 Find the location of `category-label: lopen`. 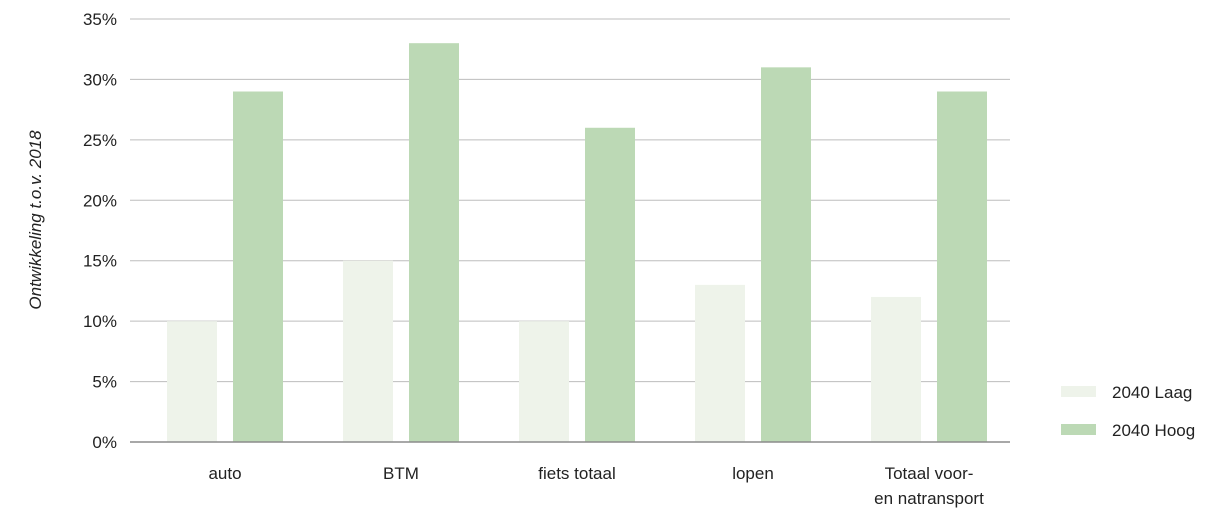

category-label: lopen is located at coordinates (753, 473).